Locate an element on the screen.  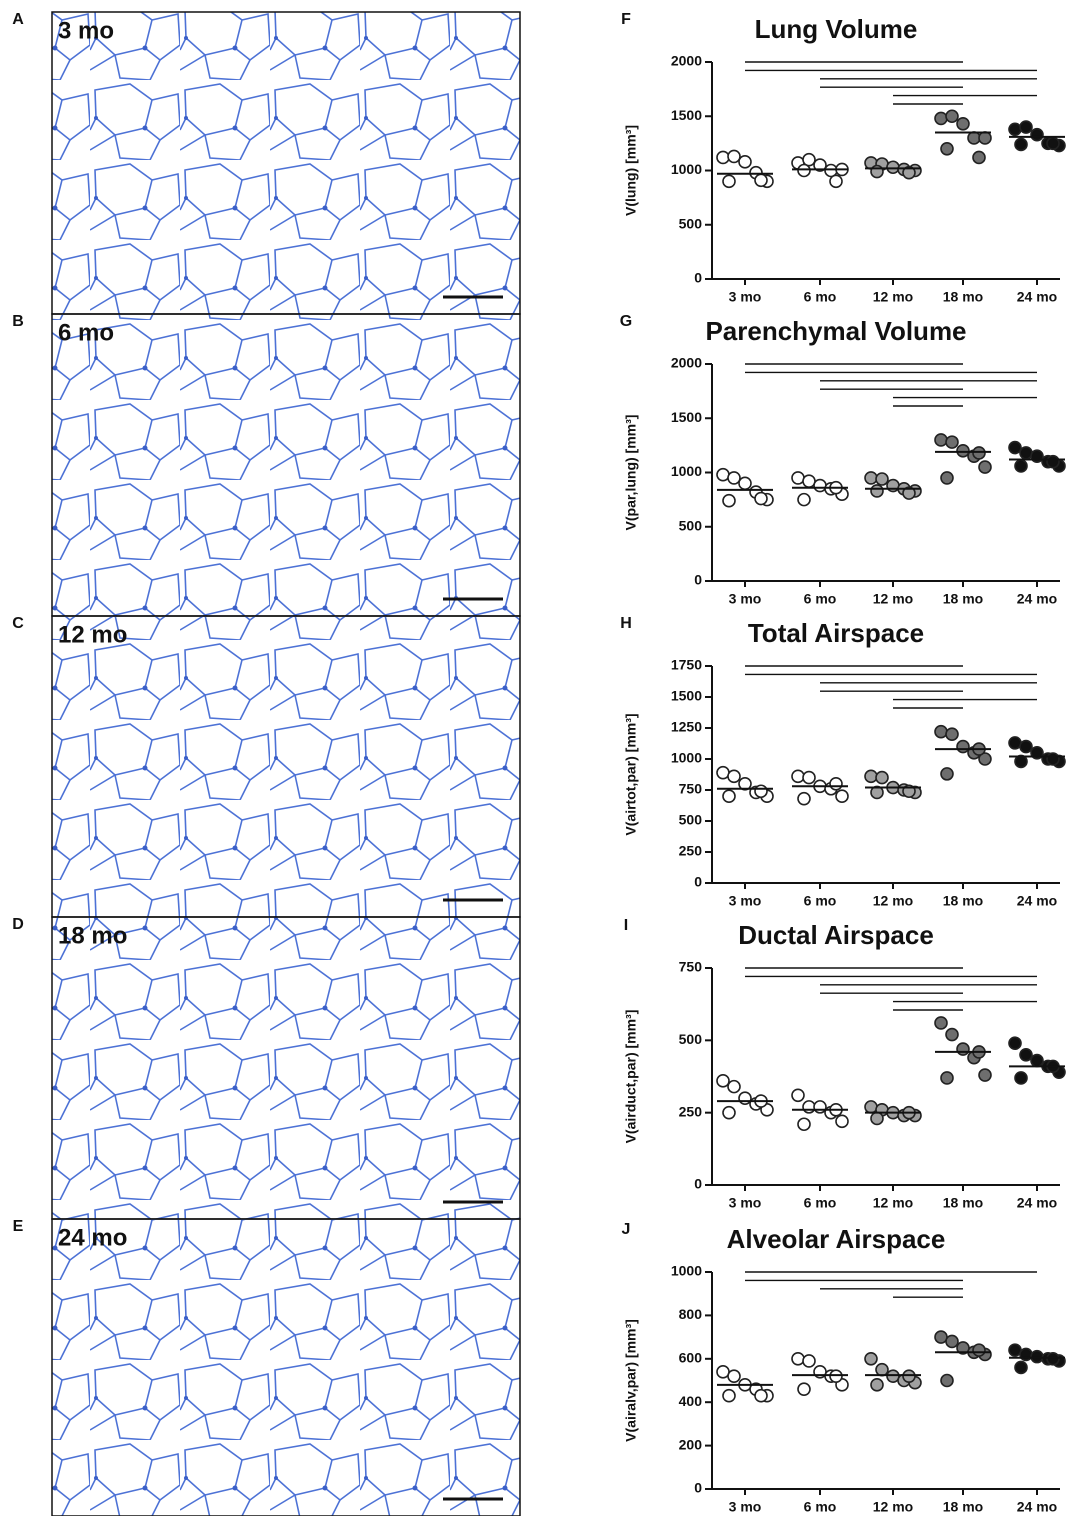
y-tick-label: 750 is located at coordinates (691, 967).